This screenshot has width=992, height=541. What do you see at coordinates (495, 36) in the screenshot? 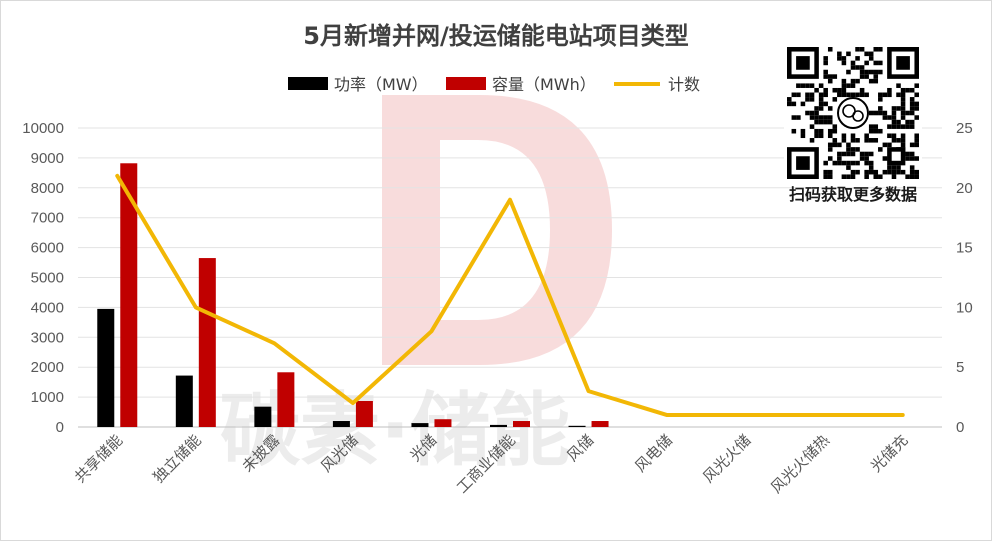
I see `chart-title: 5月新增并网/投运储能电站项目类型` at bounding box center [495, 36].